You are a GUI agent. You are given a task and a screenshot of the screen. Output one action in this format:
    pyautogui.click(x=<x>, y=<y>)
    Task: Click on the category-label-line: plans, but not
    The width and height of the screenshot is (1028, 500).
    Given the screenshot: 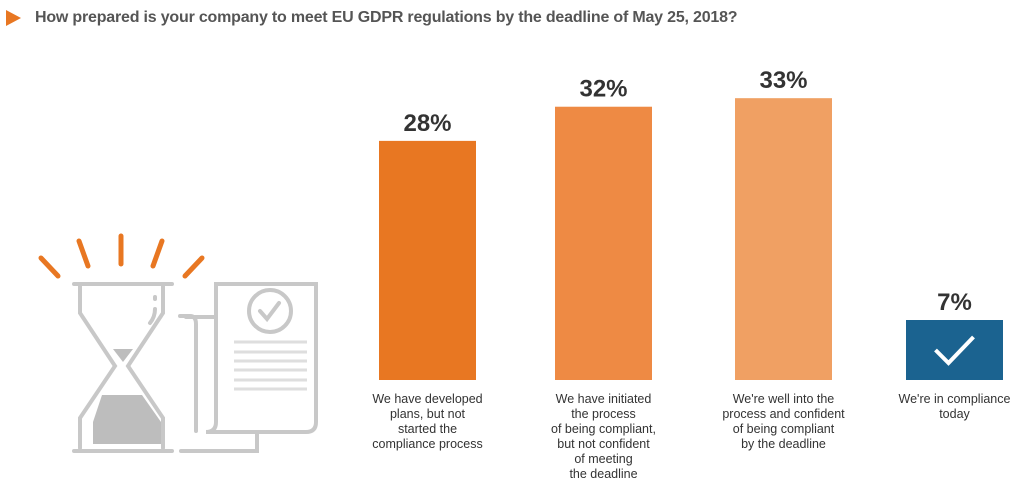 What is the action you would take?
    pyautogui.click(x=427, y=414)
    